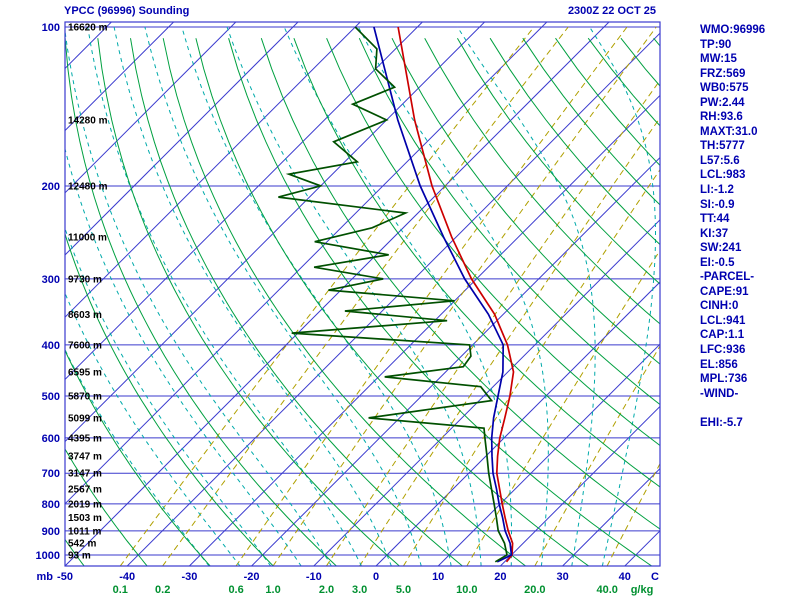 This screenshot has width=800, height=600. I want to click on mixing-ratio-label: 40.0, so click(606, 590).